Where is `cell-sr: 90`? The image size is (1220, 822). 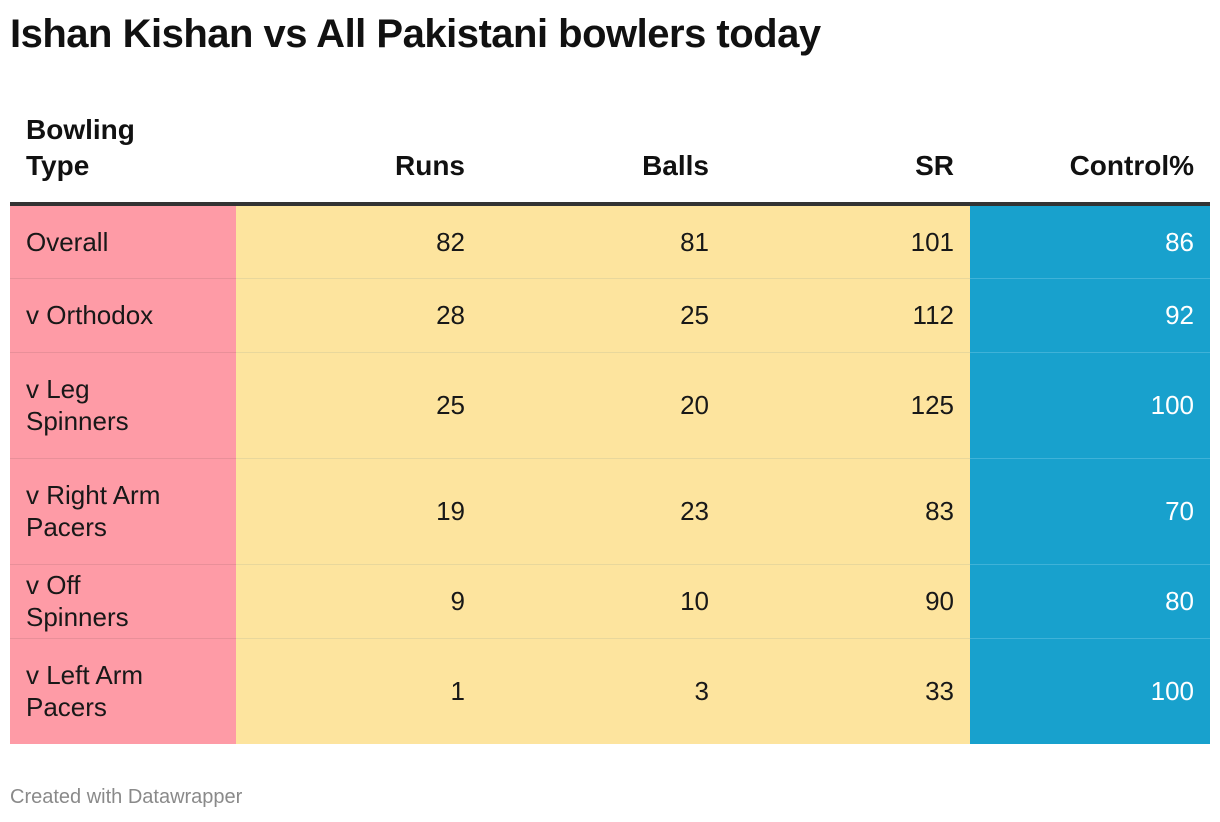 cell-sr: 90 is located at coordinates (847, 601).